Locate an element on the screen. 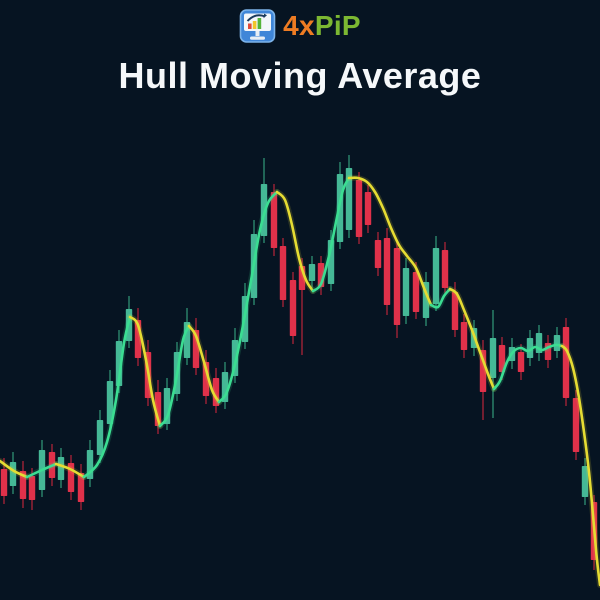 This screenshot has height=600, width=600. brand-logo-text: 4xPiP is located at coordinates (322, 26).